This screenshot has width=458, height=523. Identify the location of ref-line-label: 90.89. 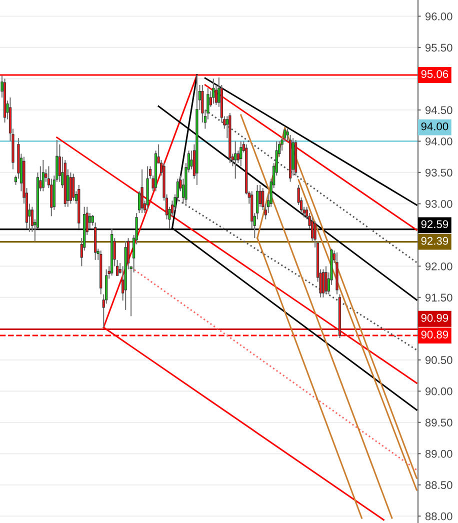
(434, 334).